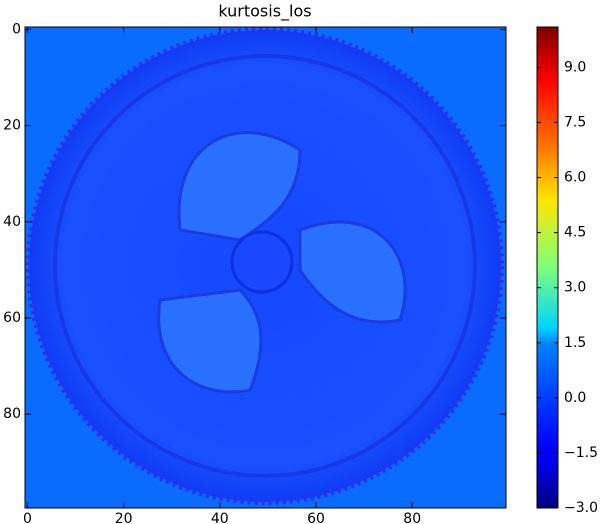  I want to click on x-tick-label: 60, so click(316, 517).